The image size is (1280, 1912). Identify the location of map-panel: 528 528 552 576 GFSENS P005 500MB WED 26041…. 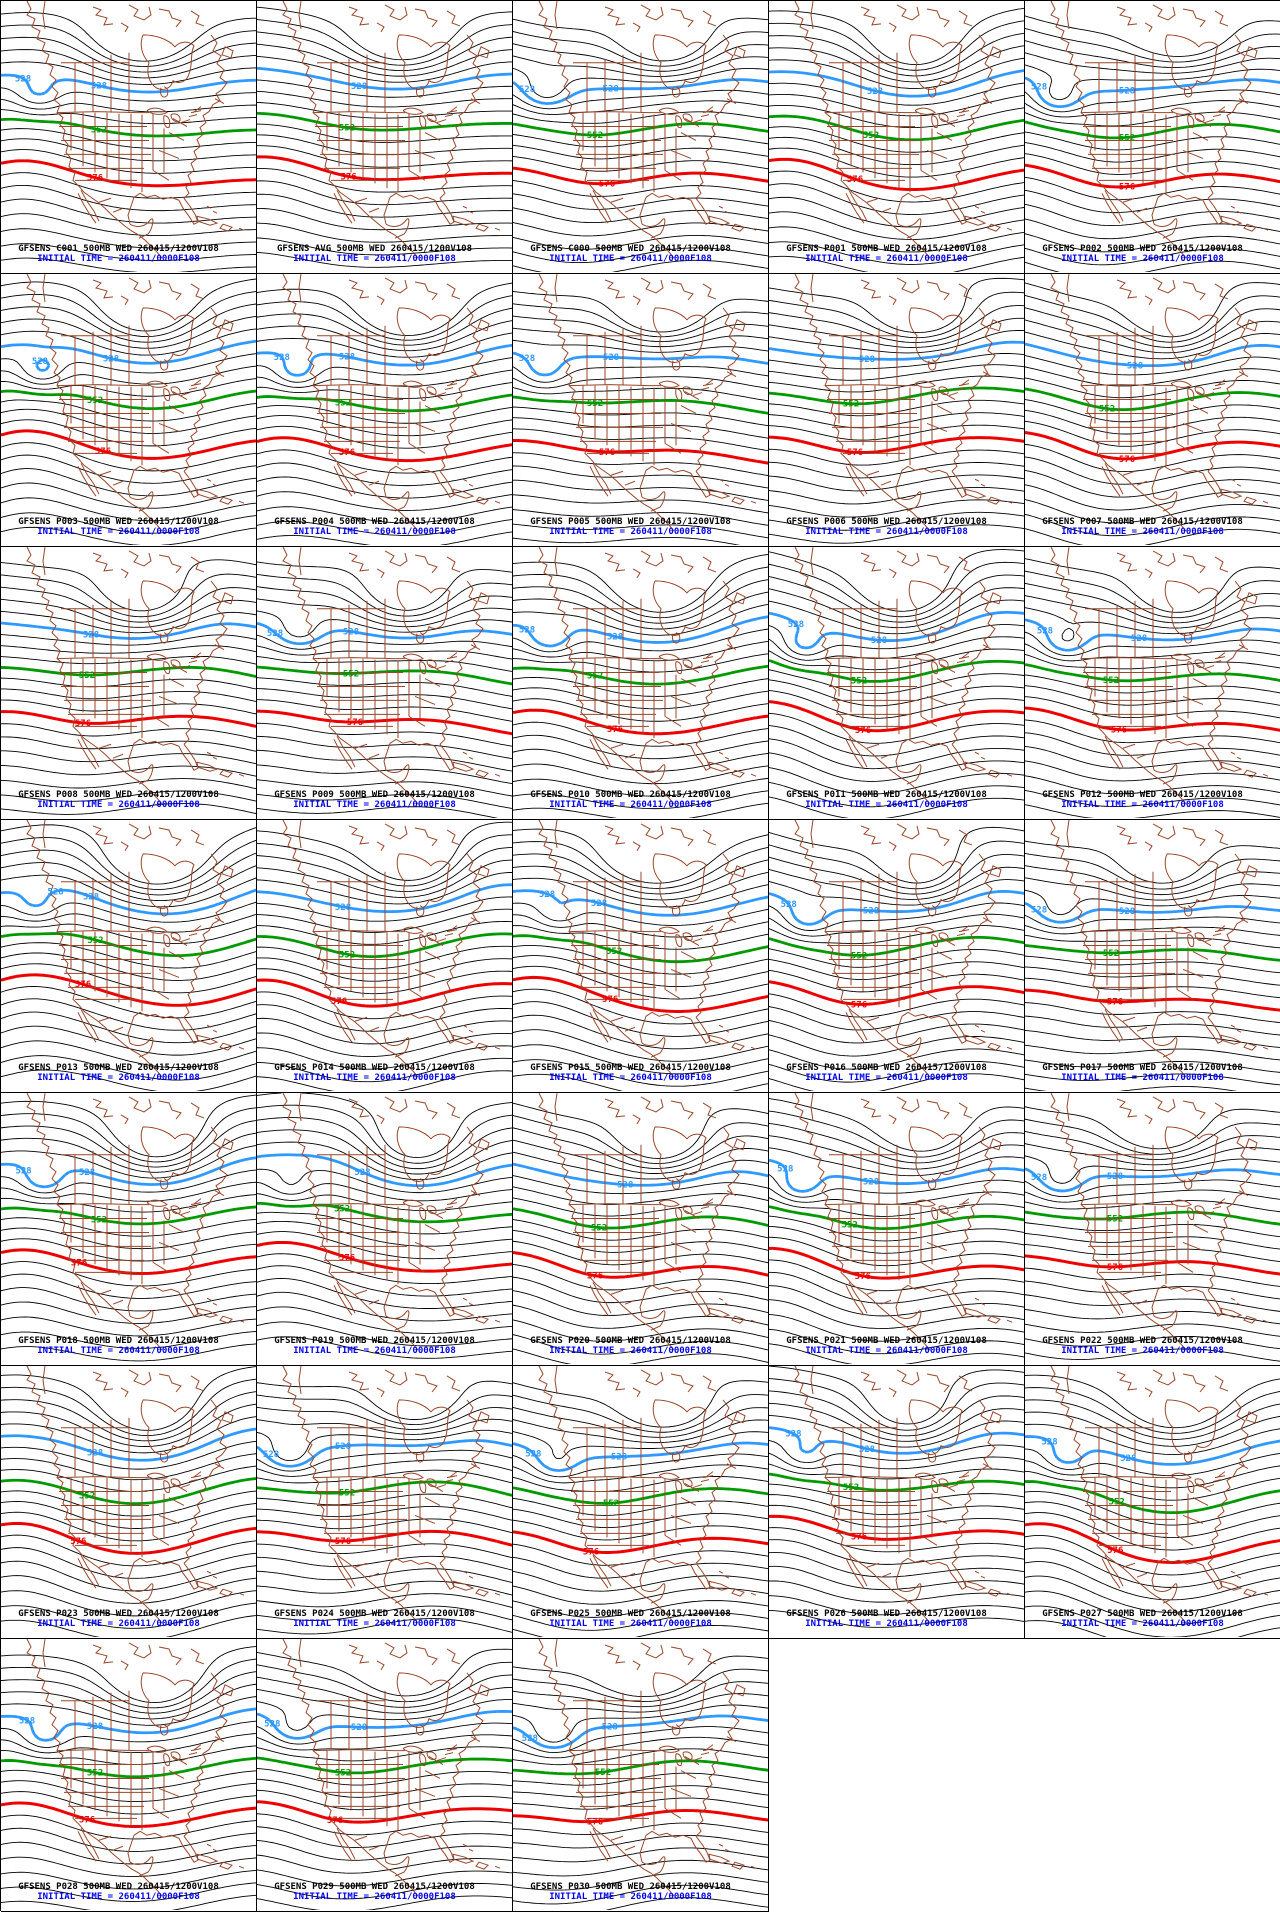
(641, 410).